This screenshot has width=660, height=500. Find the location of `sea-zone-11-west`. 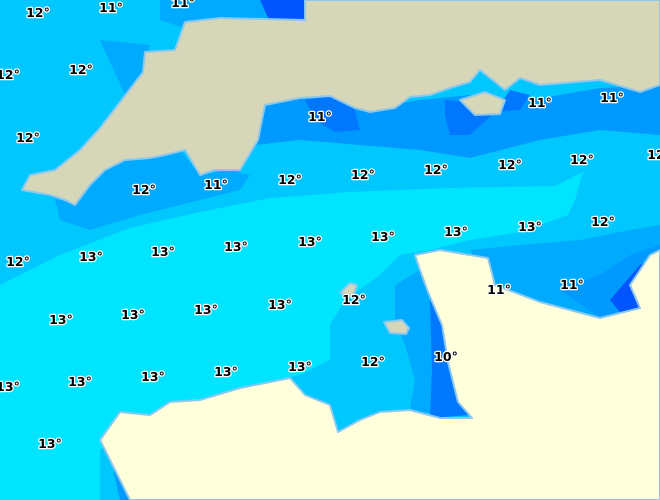

sea-zone-11-west is located at coordinates (147, 135).